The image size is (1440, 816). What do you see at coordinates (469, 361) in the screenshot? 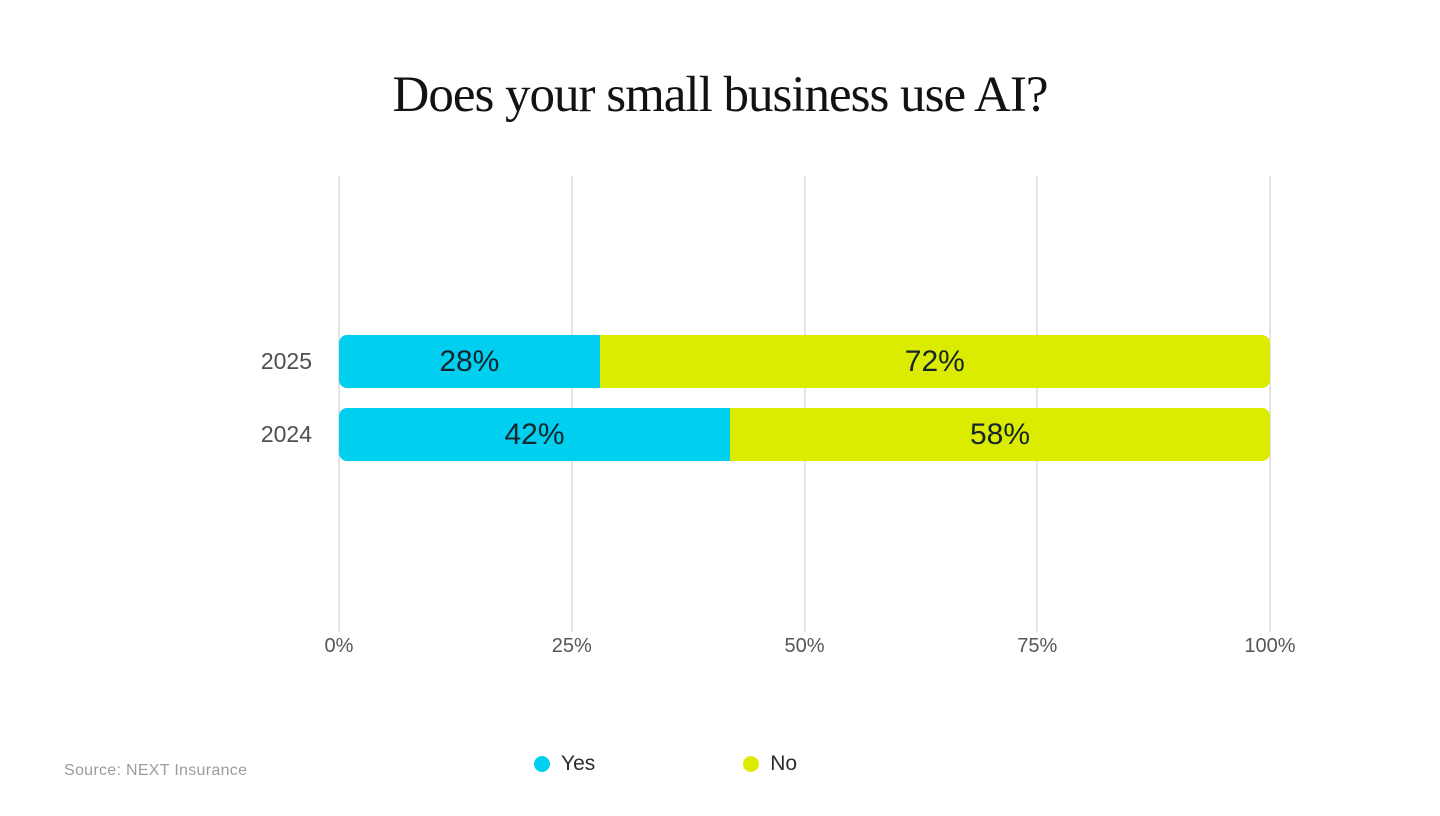
I see `bar-segment-2025-yes: 28%` at bounding box center [469, 361].